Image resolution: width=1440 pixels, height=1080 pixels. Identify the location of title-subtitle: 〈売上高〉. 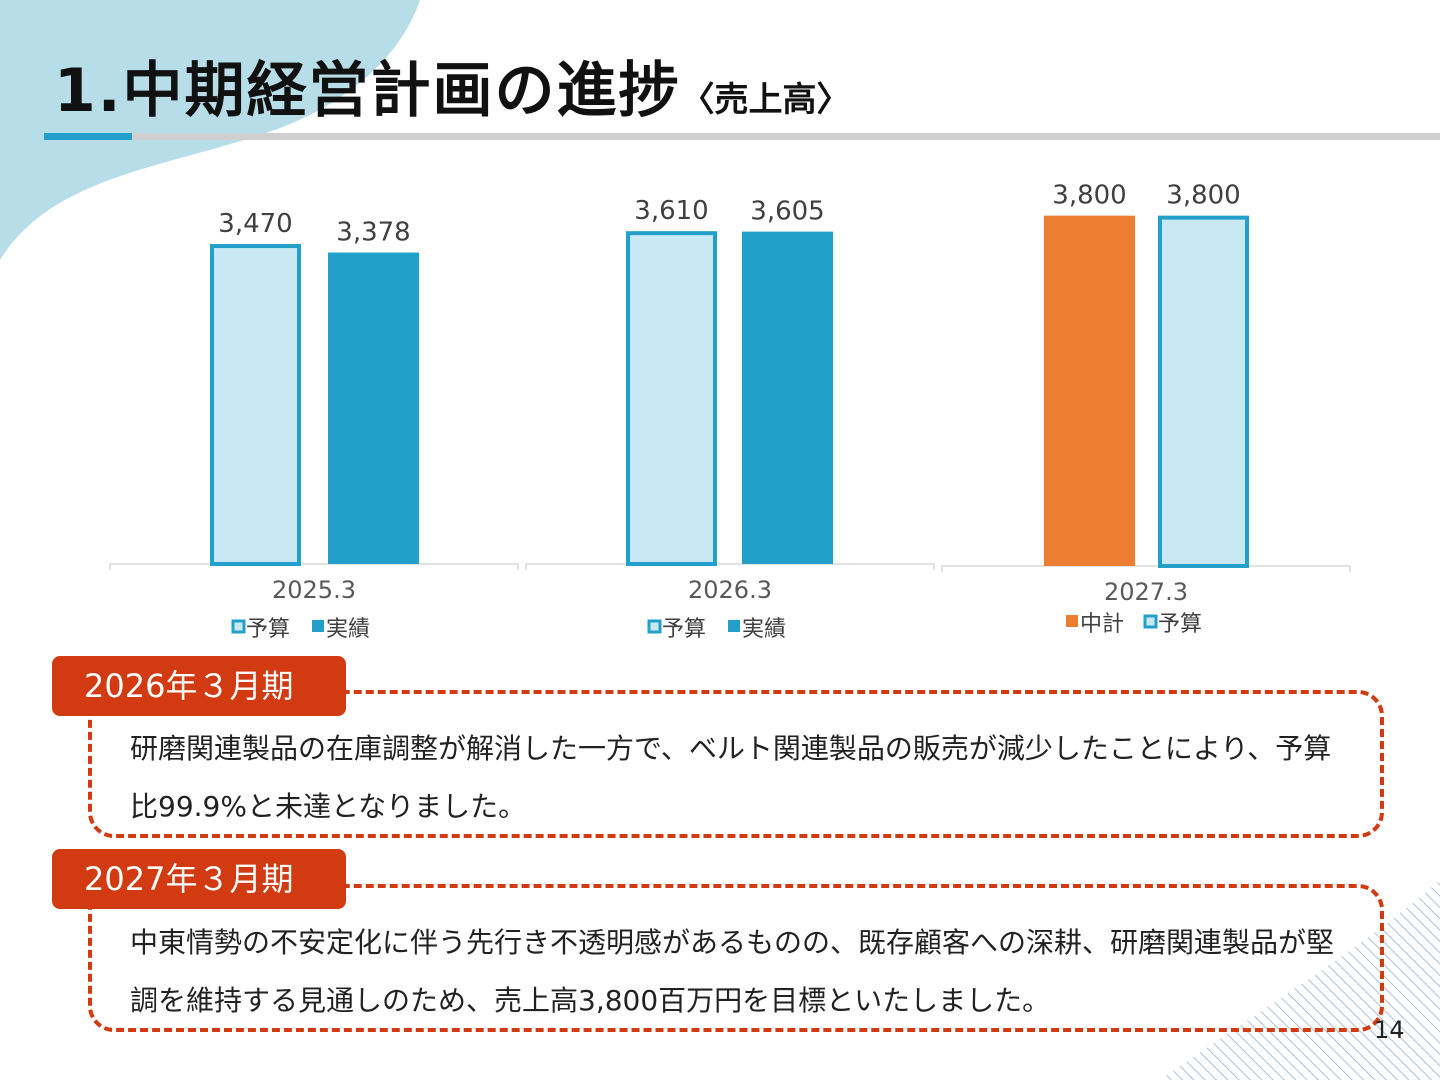
(765, 100).